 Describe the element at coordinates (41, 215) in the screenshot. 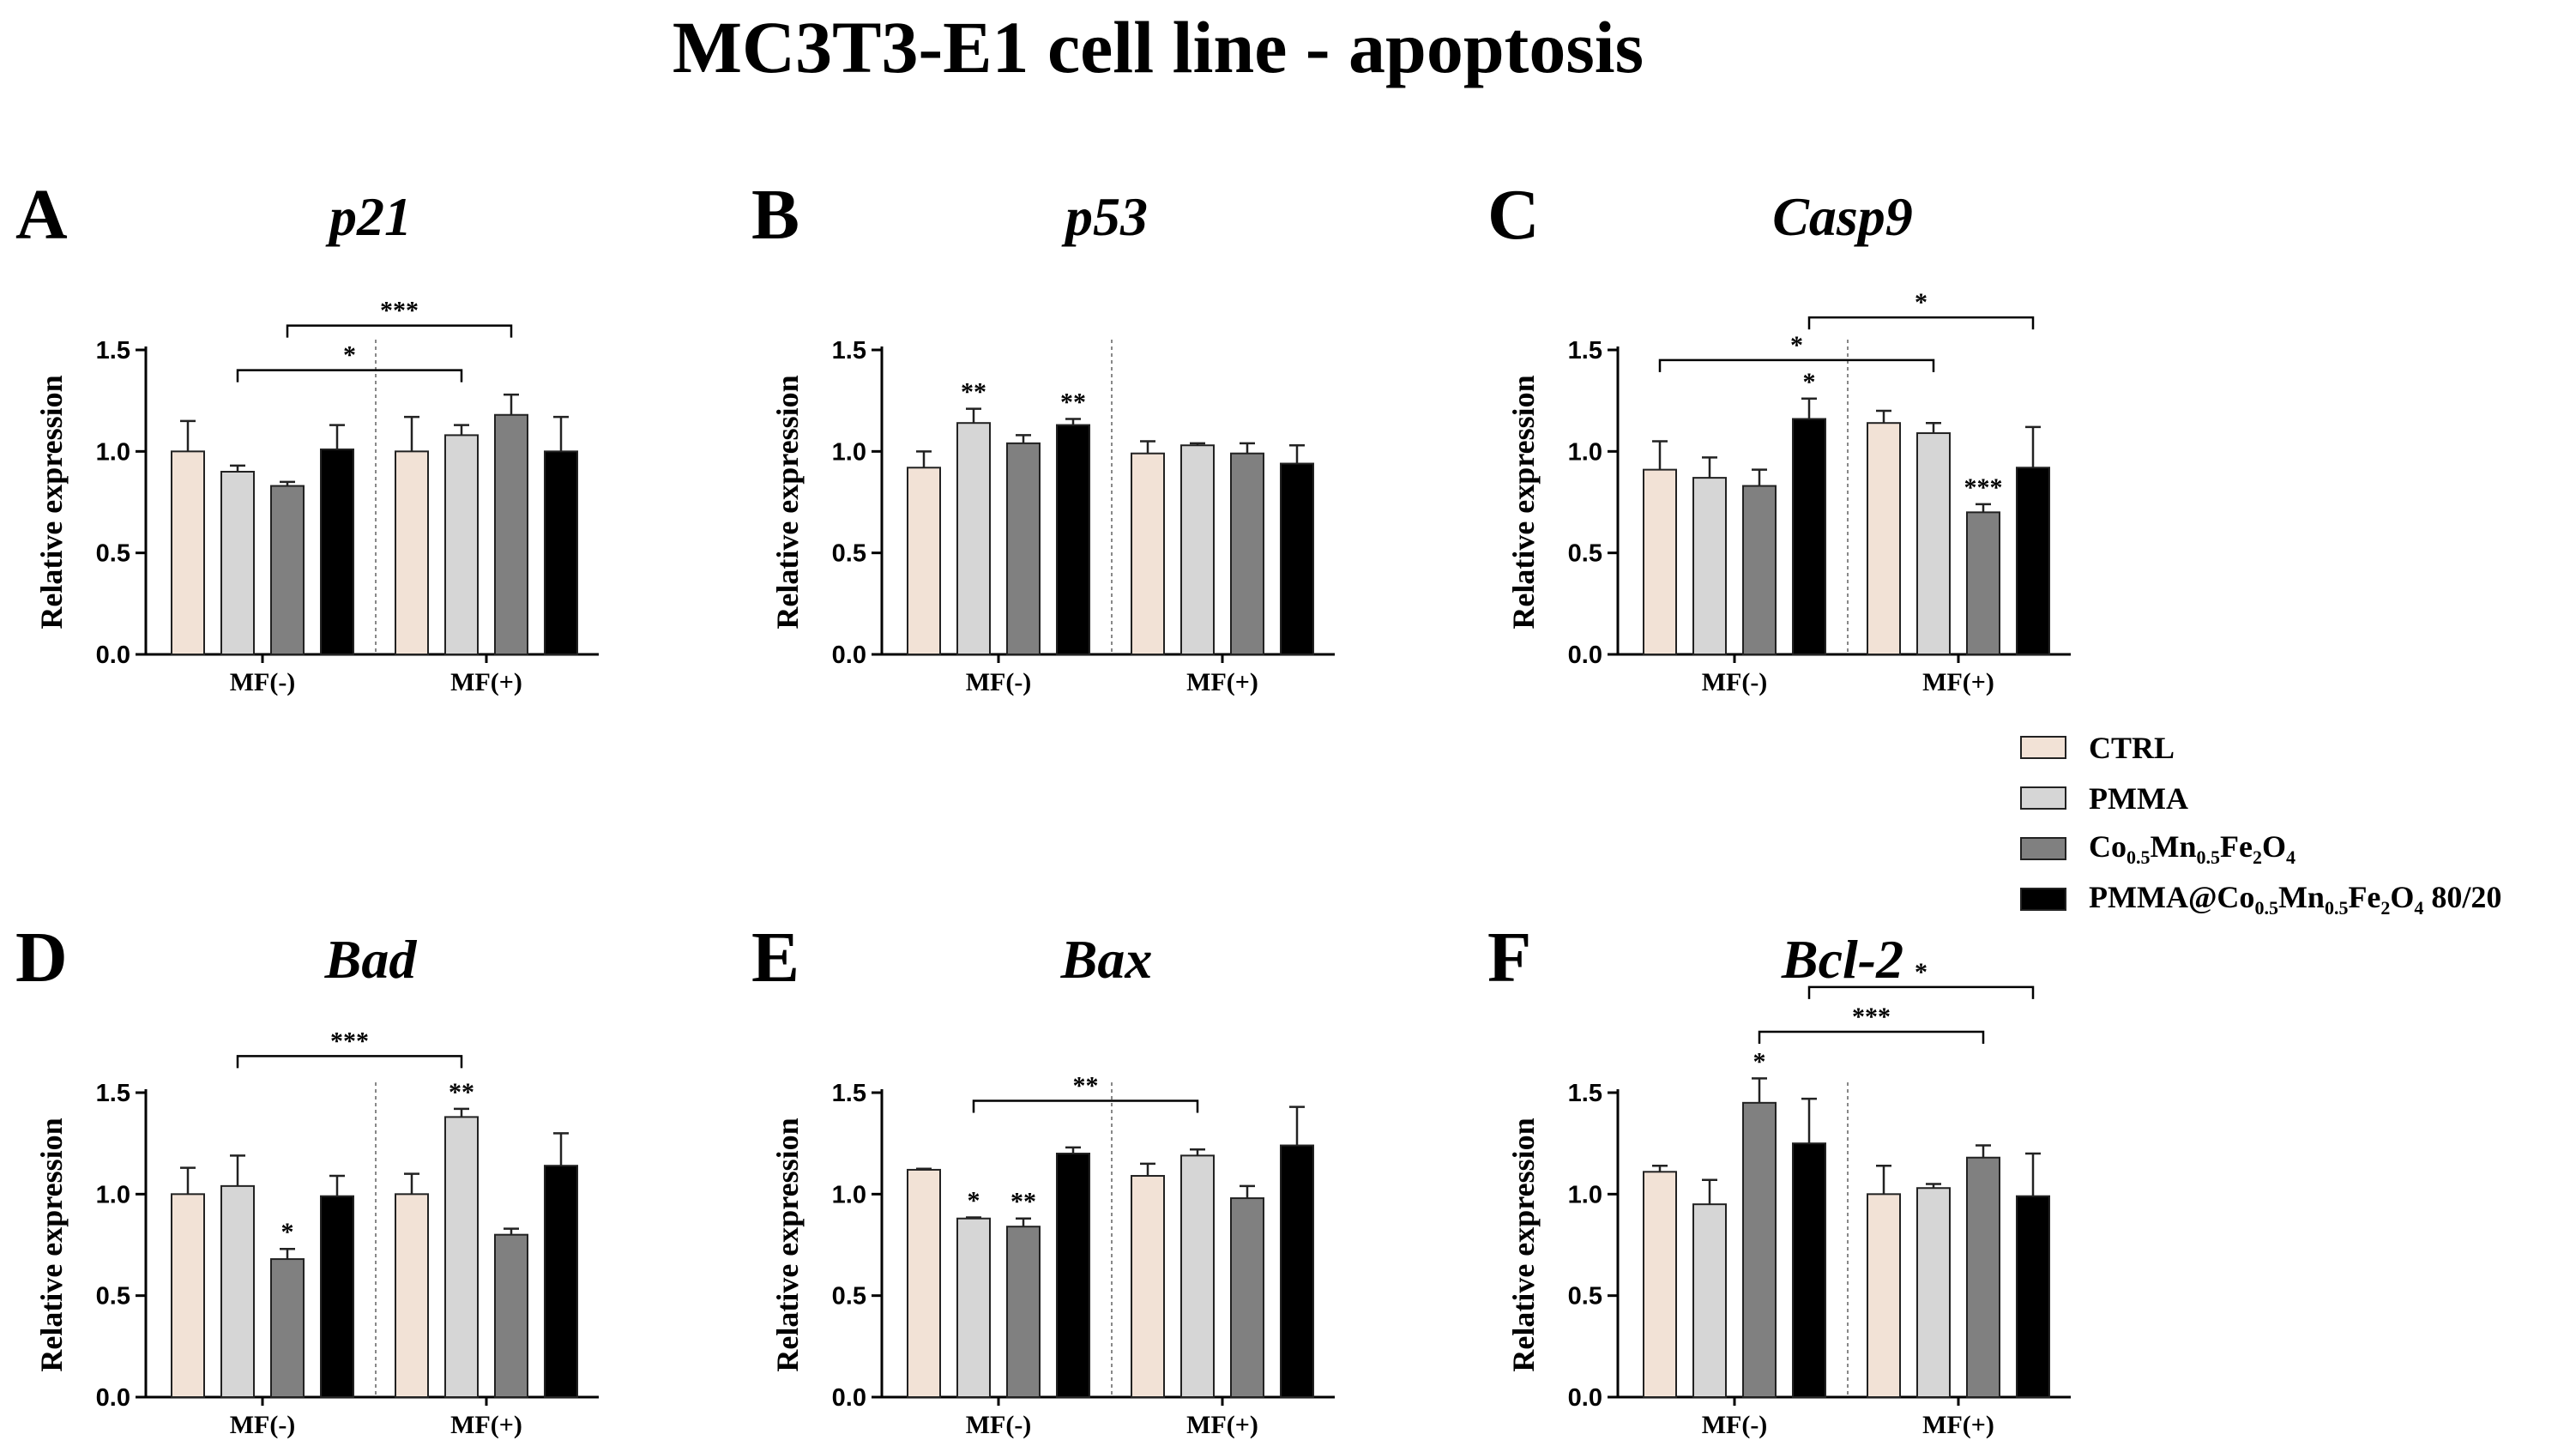

I see `panel-label: A` at that location.